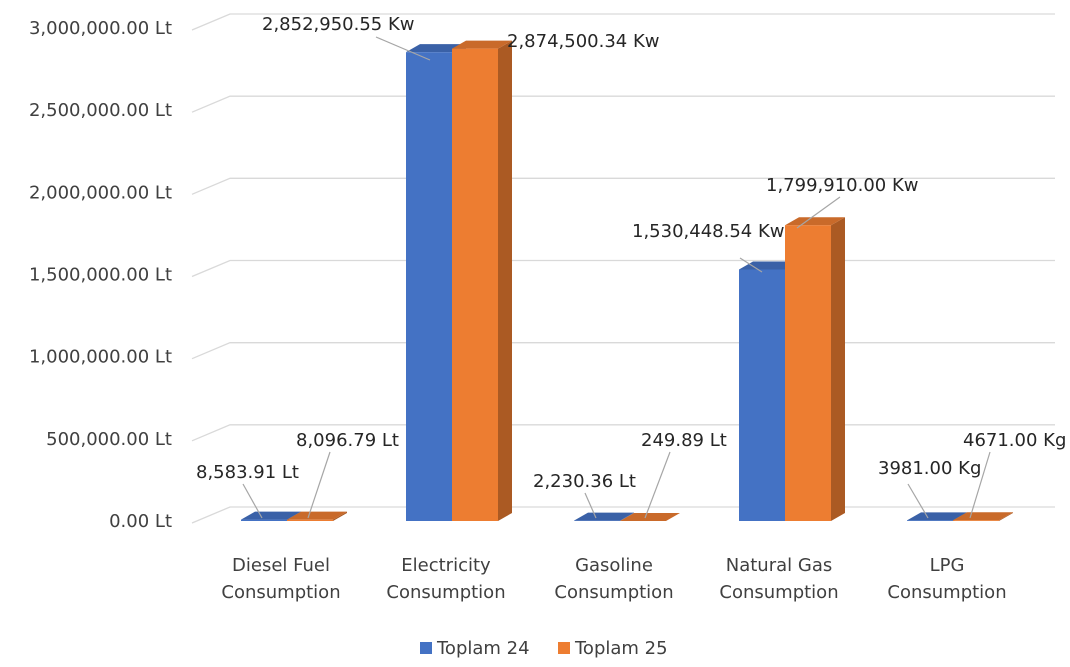 The width and height of the screenshot is (1070, 667). What do you see at coordinates (842, 185) in the screenshot?
I see `data-label: 1,799,910.00 Kw` at bounding box center [842, 185].